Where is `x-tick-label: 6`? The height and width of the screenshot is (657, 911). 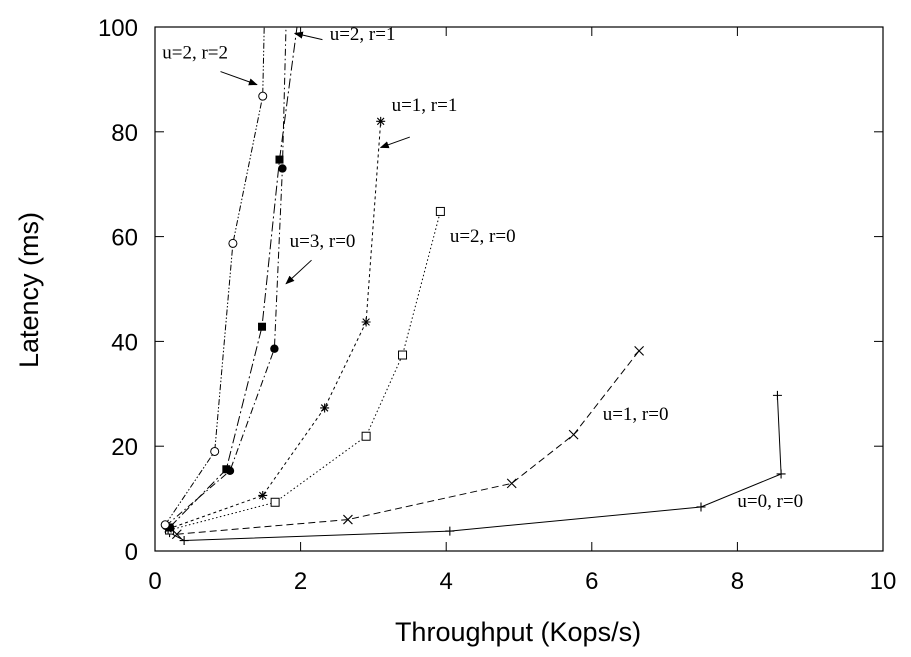 x-tick-label: 6 is located at coordinates (591, 581).